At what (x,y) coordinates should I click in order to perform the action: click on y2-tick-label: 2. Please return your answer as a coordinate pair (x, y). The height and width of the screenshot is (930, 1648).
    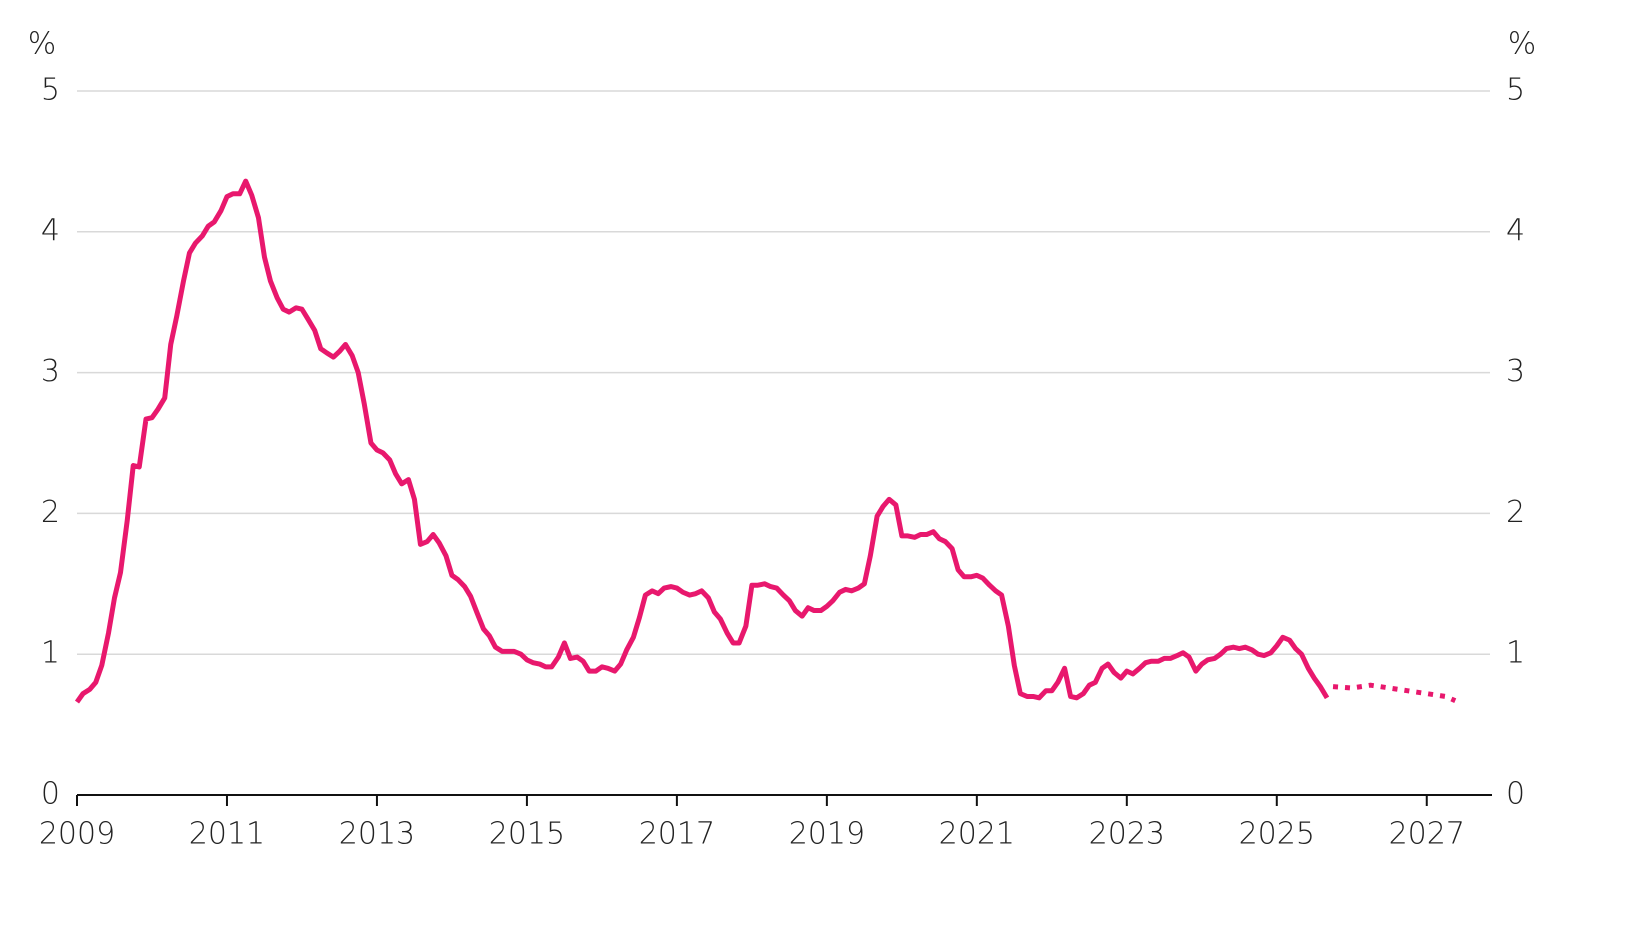
    Looking at the image, I should click on (1515, 512).